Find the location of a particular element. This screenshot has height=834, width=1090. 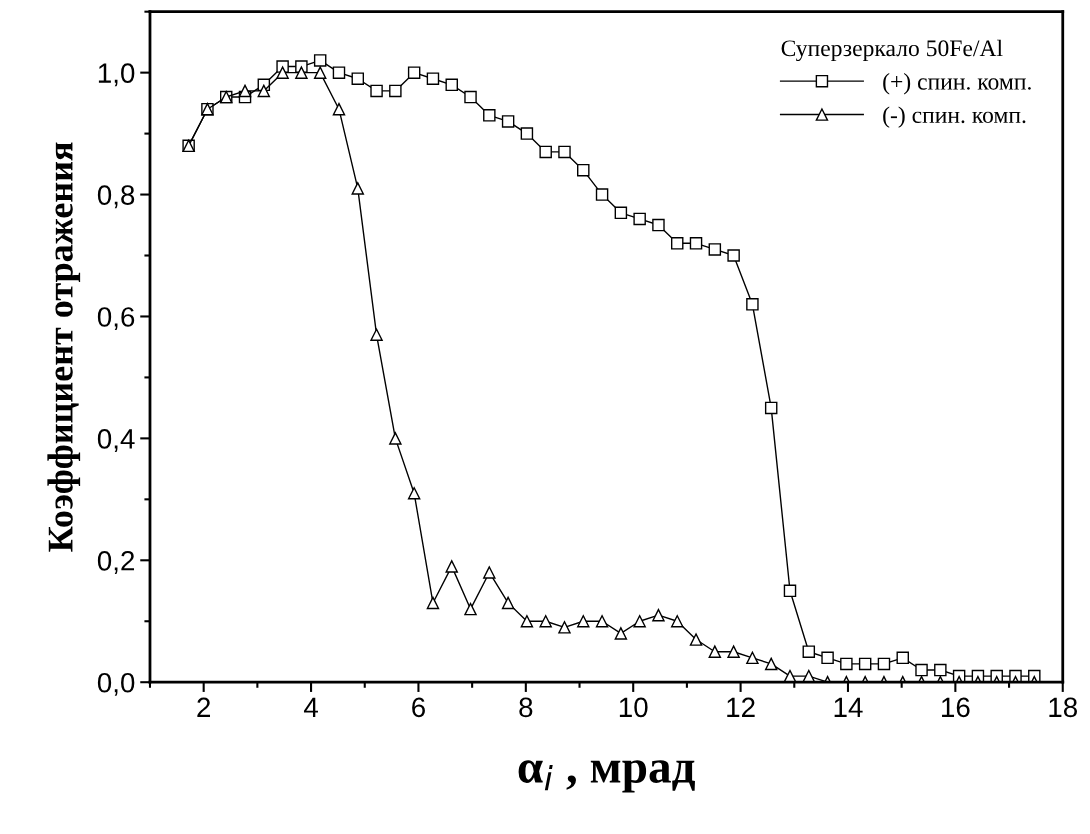

x-tick-label: 4 is located at coordinates (310, 707).